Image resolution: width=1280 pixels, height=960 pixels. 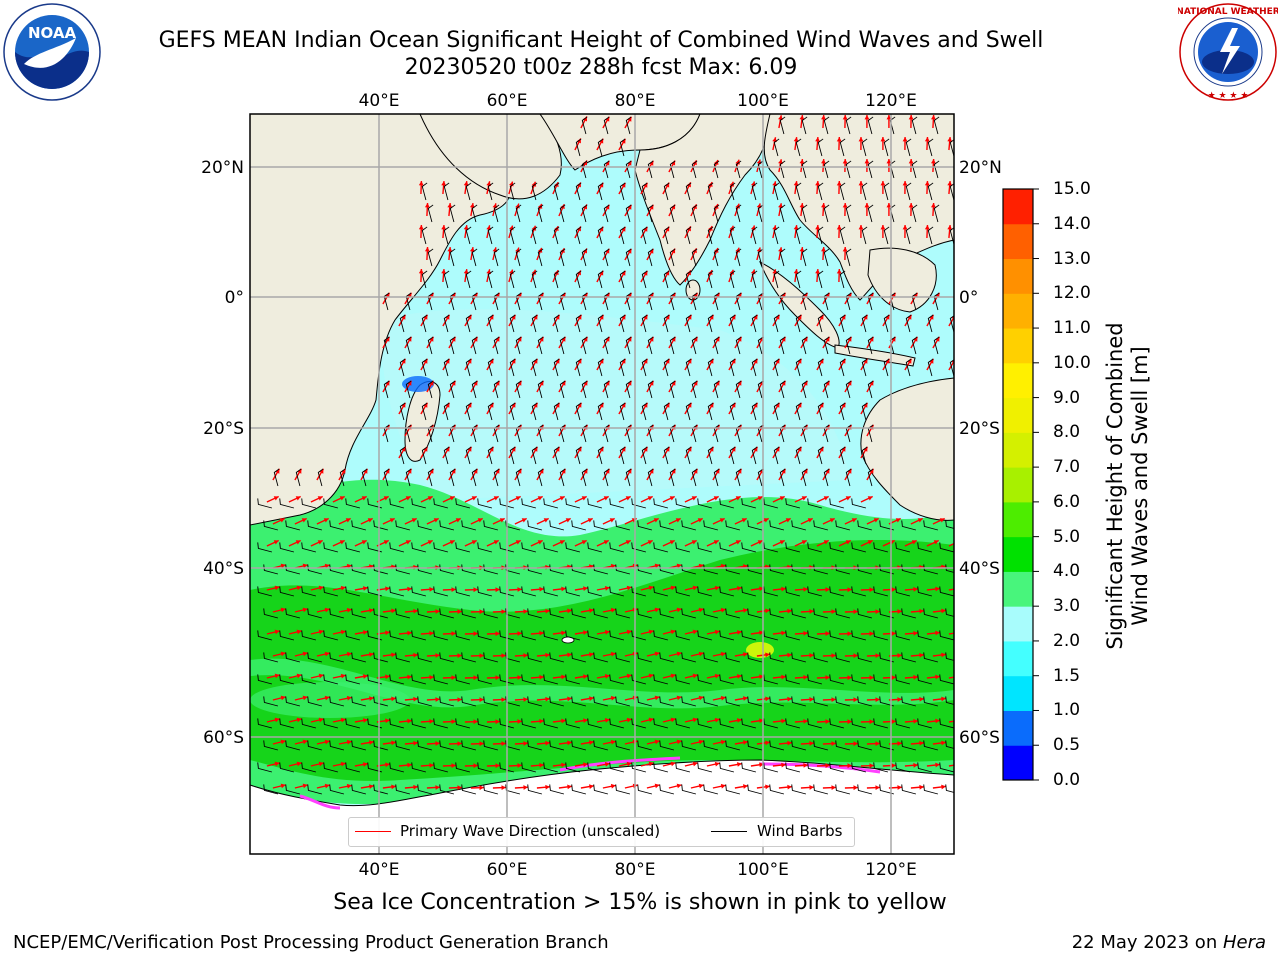 What do you see at coordinates (223, 738) in the screenshot?
I see `lat-label-left-60s: 60°S` at bounding box center [223, 738].